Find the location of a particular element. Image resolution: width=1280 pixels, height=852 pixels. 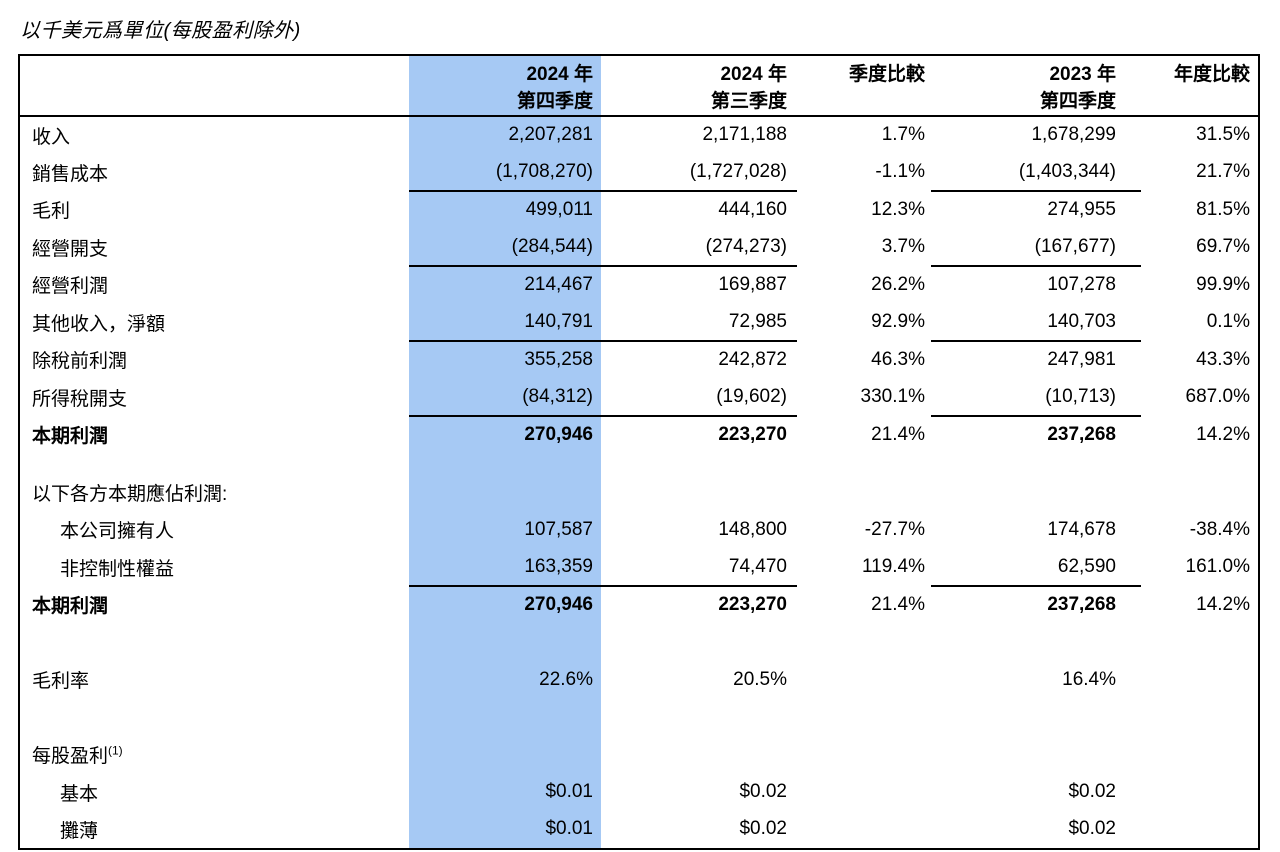

row-label: 本公司擁有人 is located at coordinates (117, 532).